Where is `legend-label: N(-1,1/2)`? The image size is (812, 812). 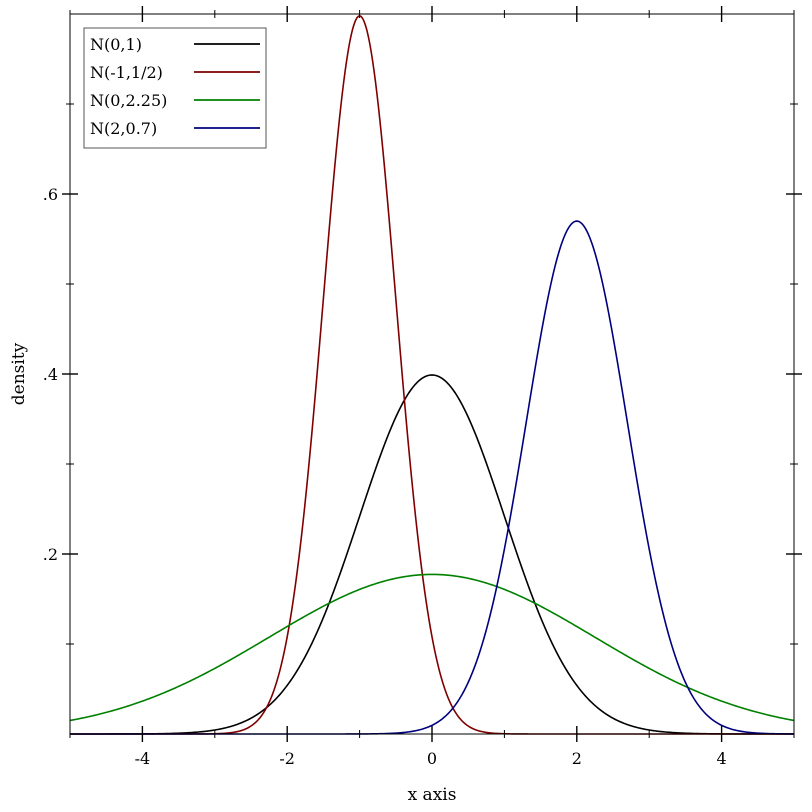 legend-label: N(-1,1/2) is located at coordinates (126, 72).